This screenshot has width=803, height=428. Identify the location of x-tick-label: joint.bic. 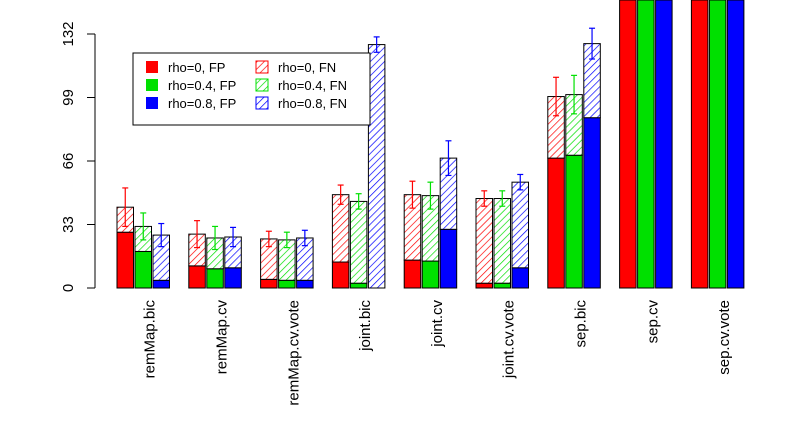
(365, 326).